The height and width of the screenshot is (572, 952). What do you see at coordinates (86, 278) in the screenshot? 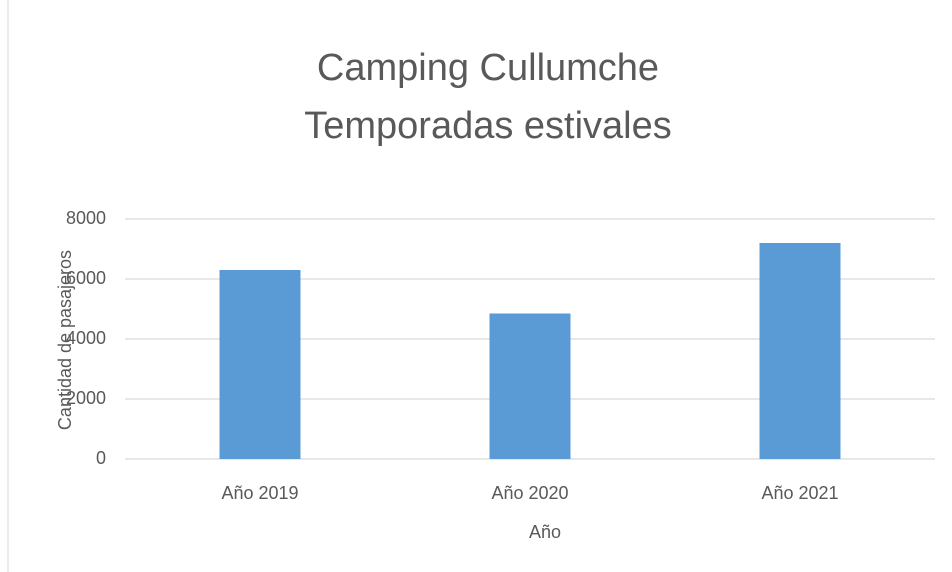
I see `y-tick-label: 6000` at bounding box center [86, 278].